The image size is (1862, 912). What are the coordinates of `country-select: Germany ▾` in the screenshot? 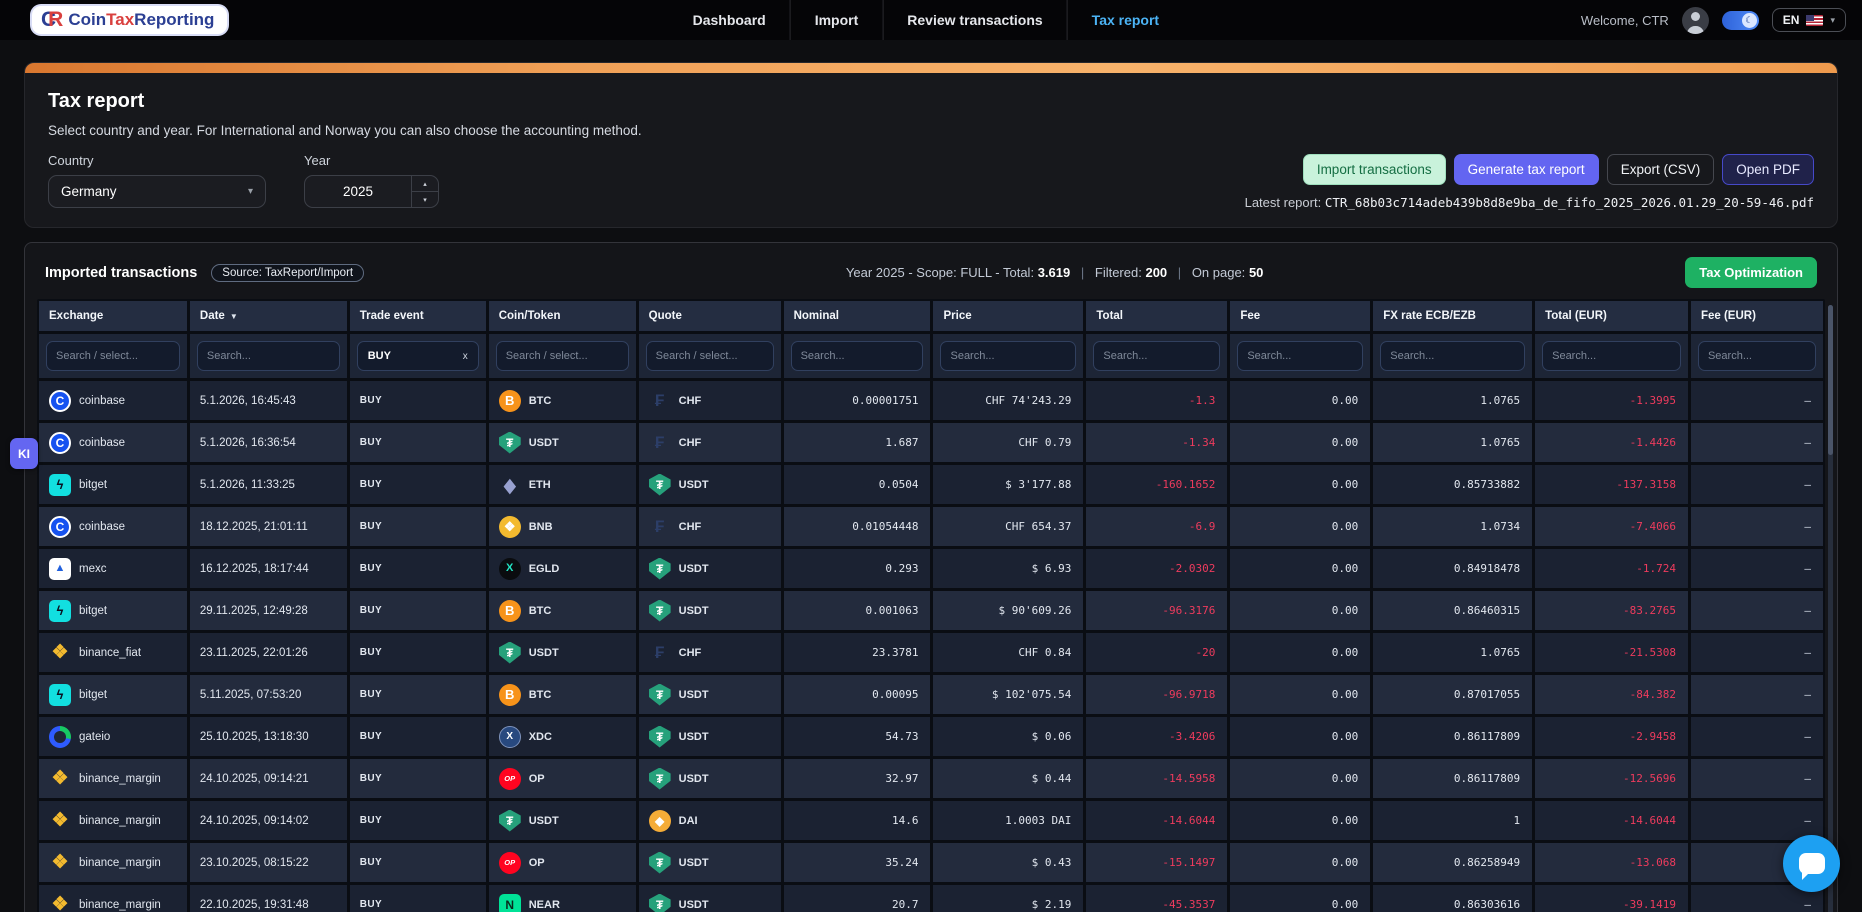 It's located at (157, 191).